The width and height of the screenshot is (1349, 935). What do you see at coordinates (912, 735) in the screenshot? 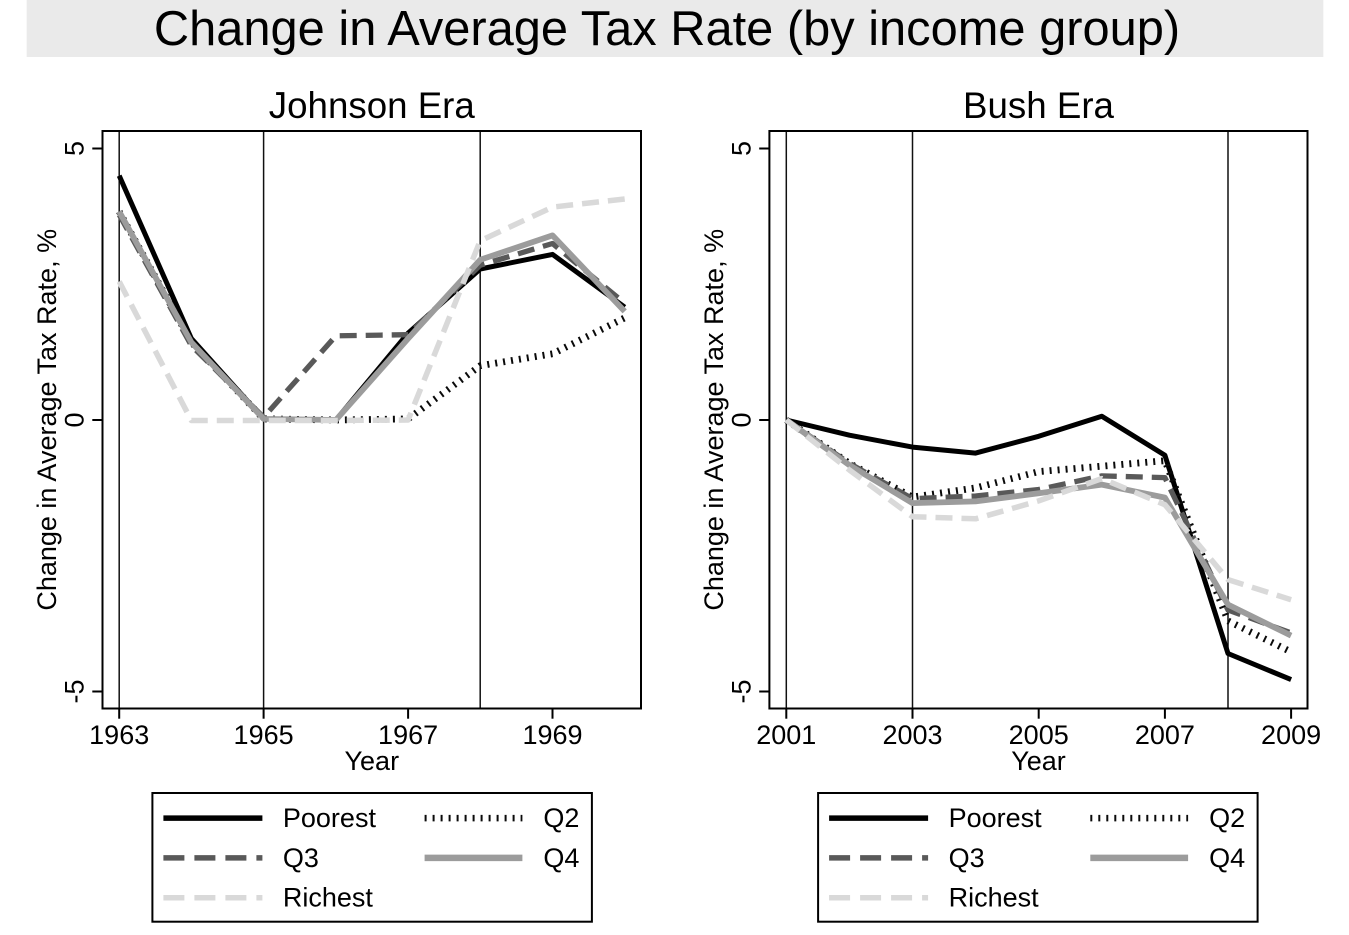
I see `svg-text: 2003` at bounding box center [912, 735].